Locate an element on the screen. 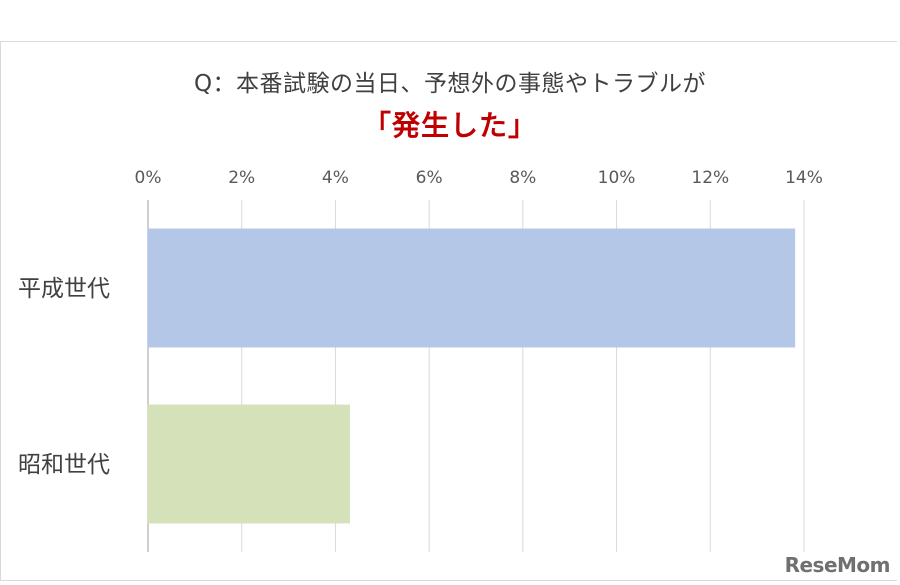  category-label: 平成世代 is located at coordinates (64, 289).